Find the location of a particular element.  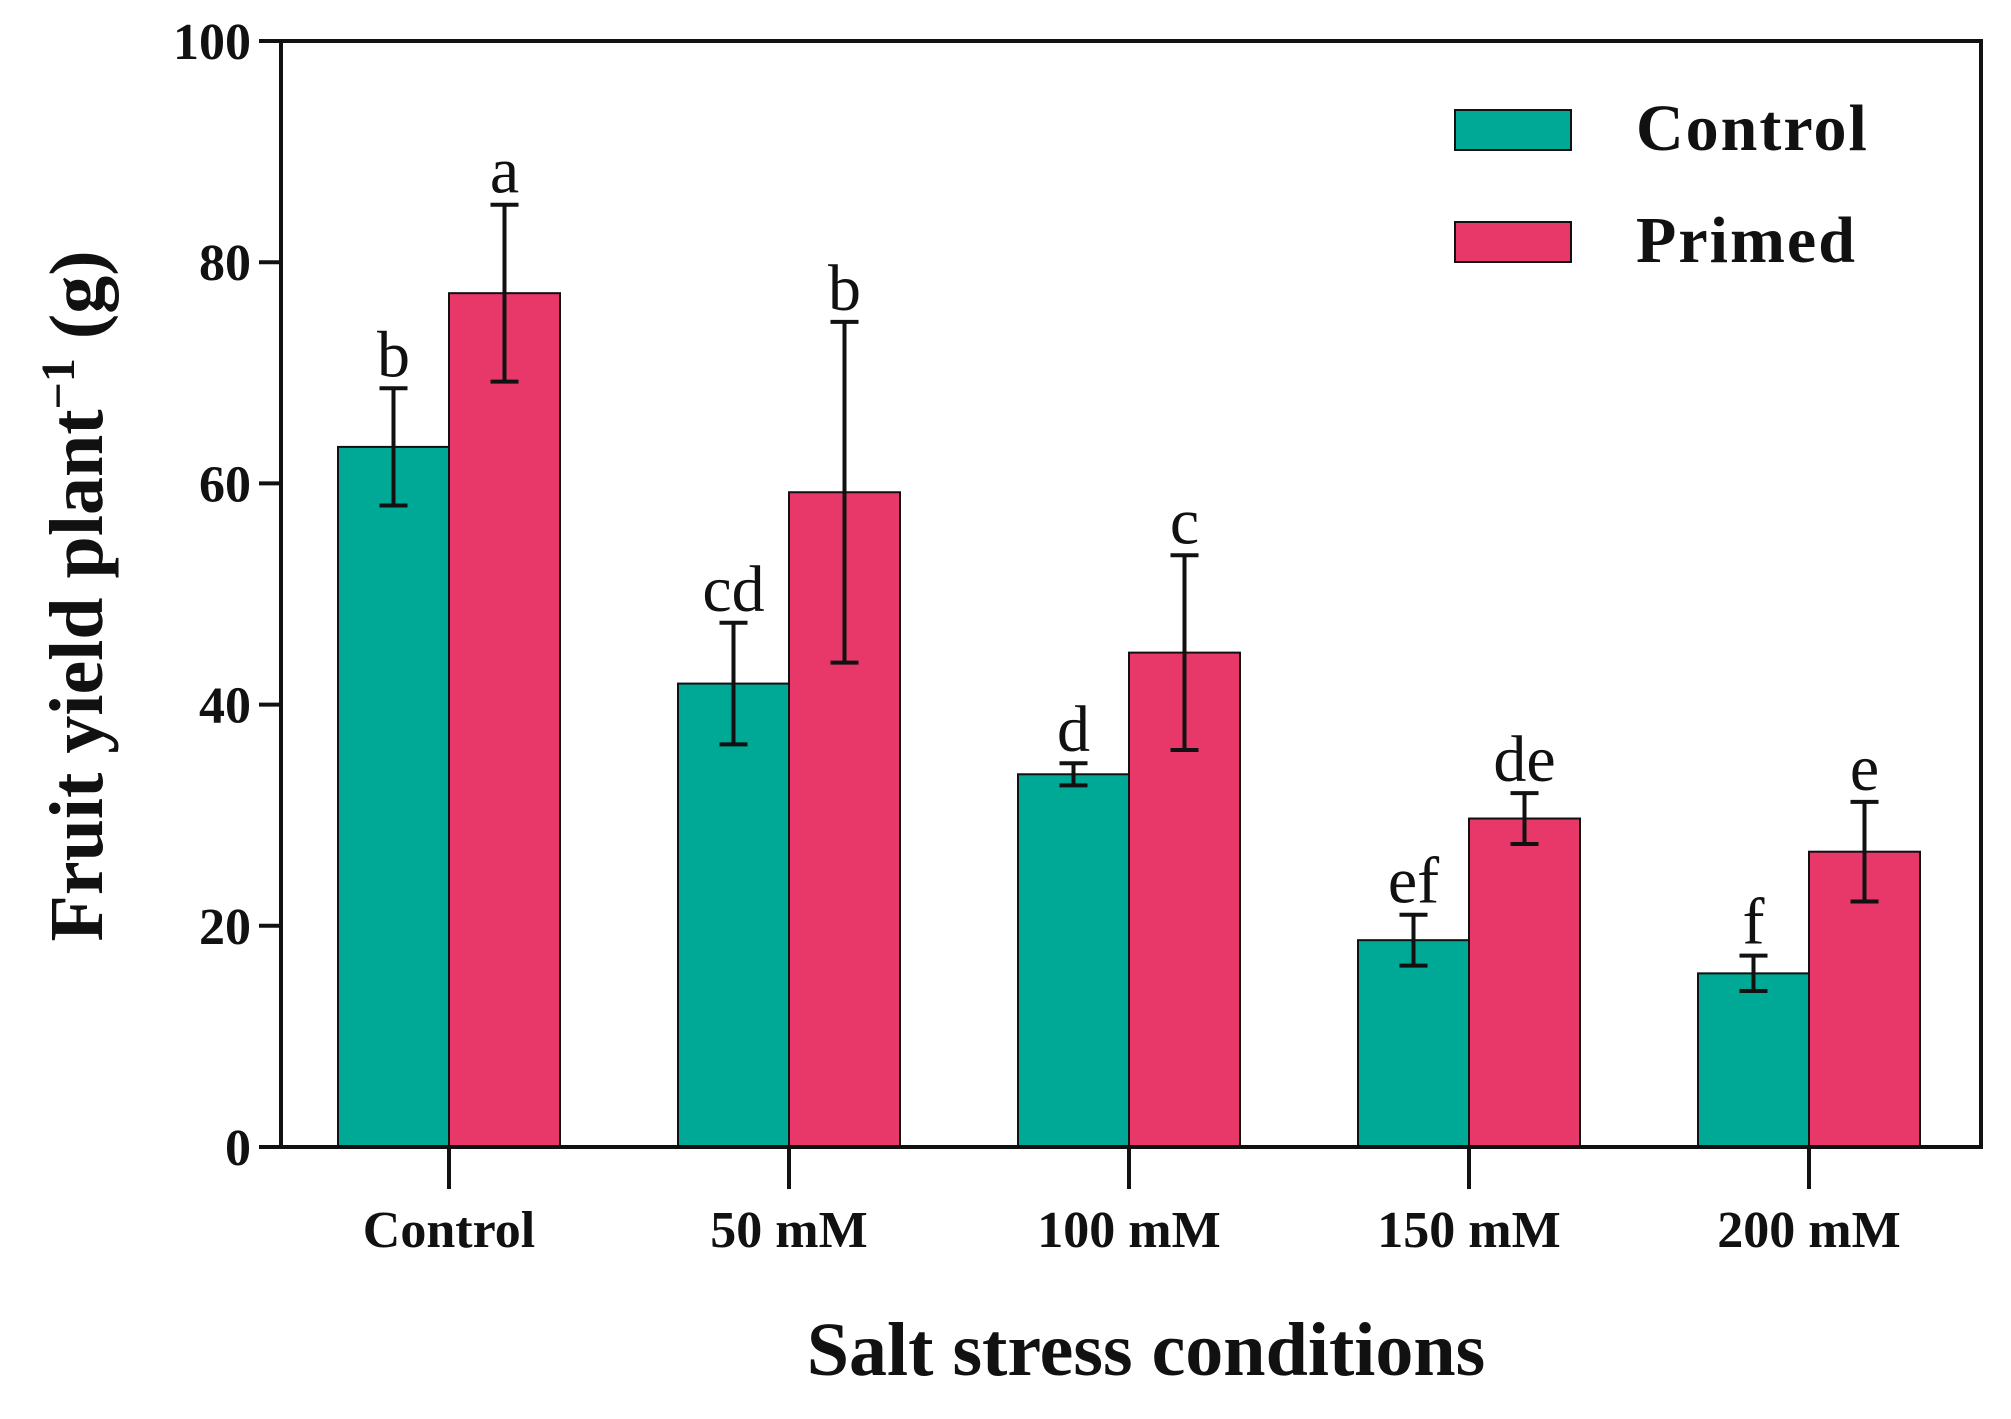

y-axis: 0 20 40 60 80 100 is located at coordinates (227, 595).